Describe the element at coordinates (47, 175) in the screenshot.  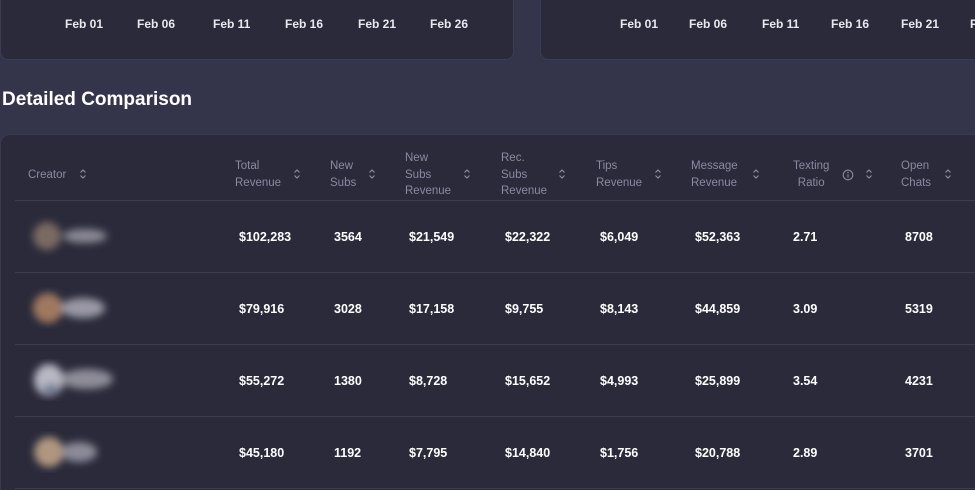
I see `column-header-creator: Creator` at that location.